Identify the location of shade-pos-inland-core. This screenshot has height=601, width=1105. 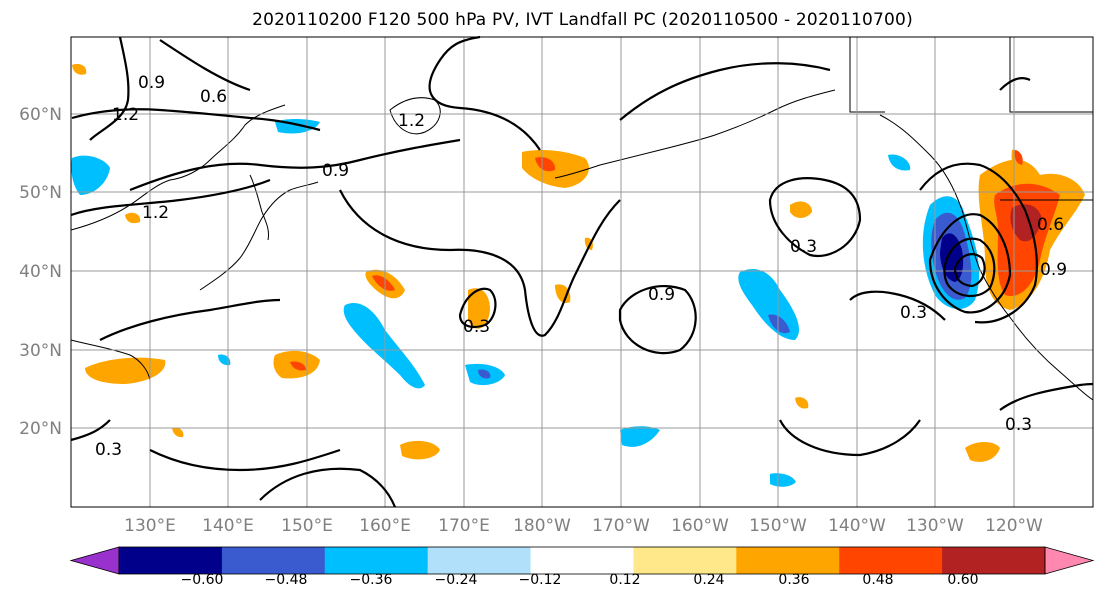
(1026, 223).